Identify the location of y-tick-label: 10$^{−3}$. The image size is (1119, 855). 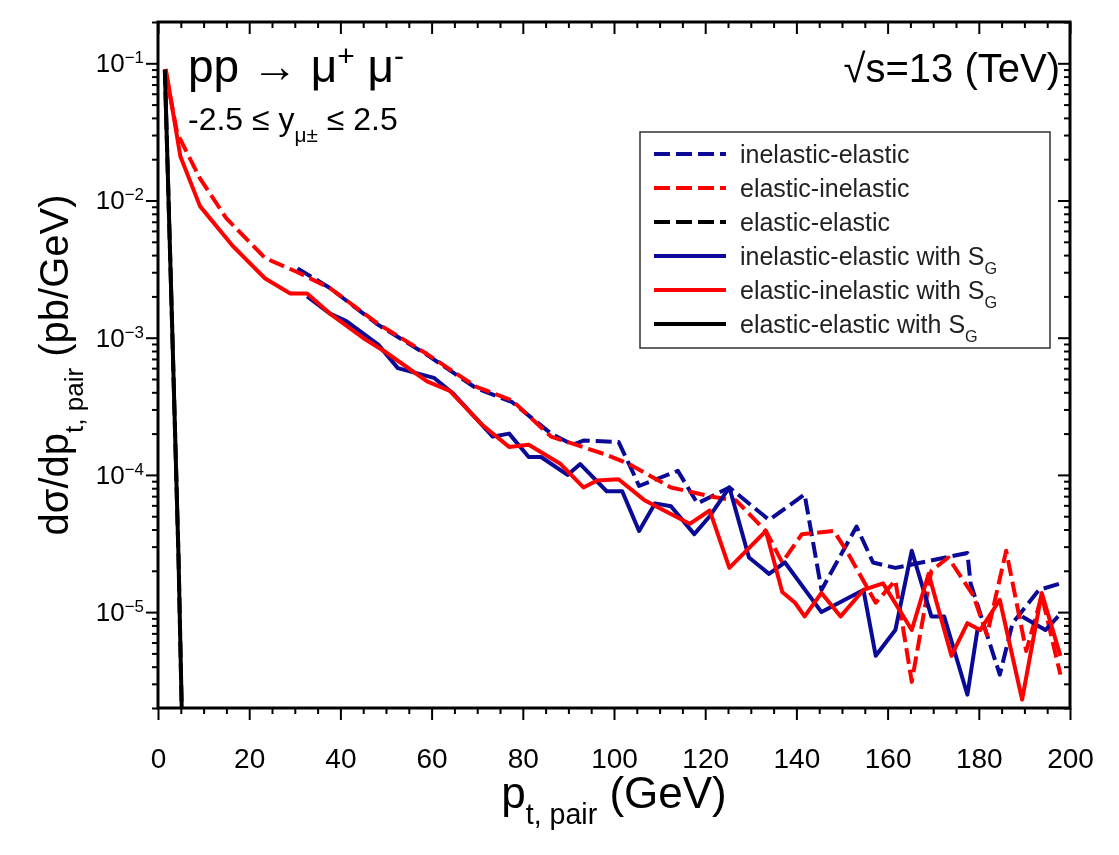
(119, 337).